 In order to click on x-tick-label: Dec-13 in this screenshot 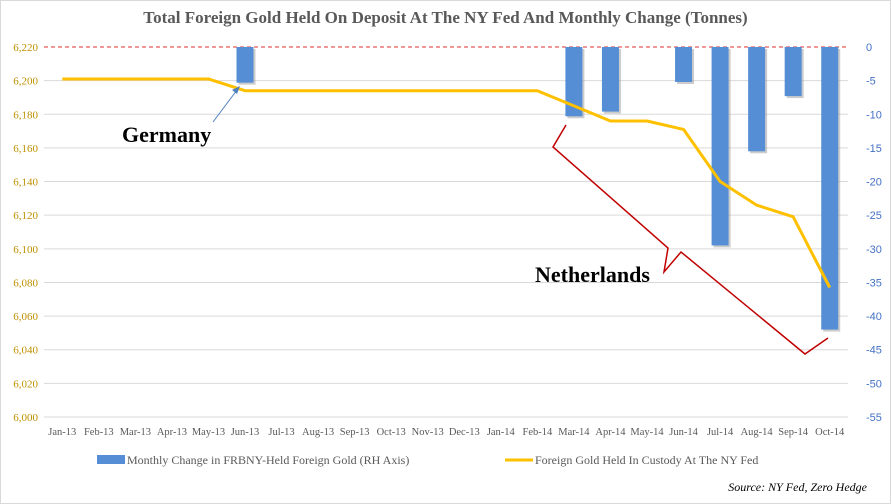, I will do `click(464, 432)`.